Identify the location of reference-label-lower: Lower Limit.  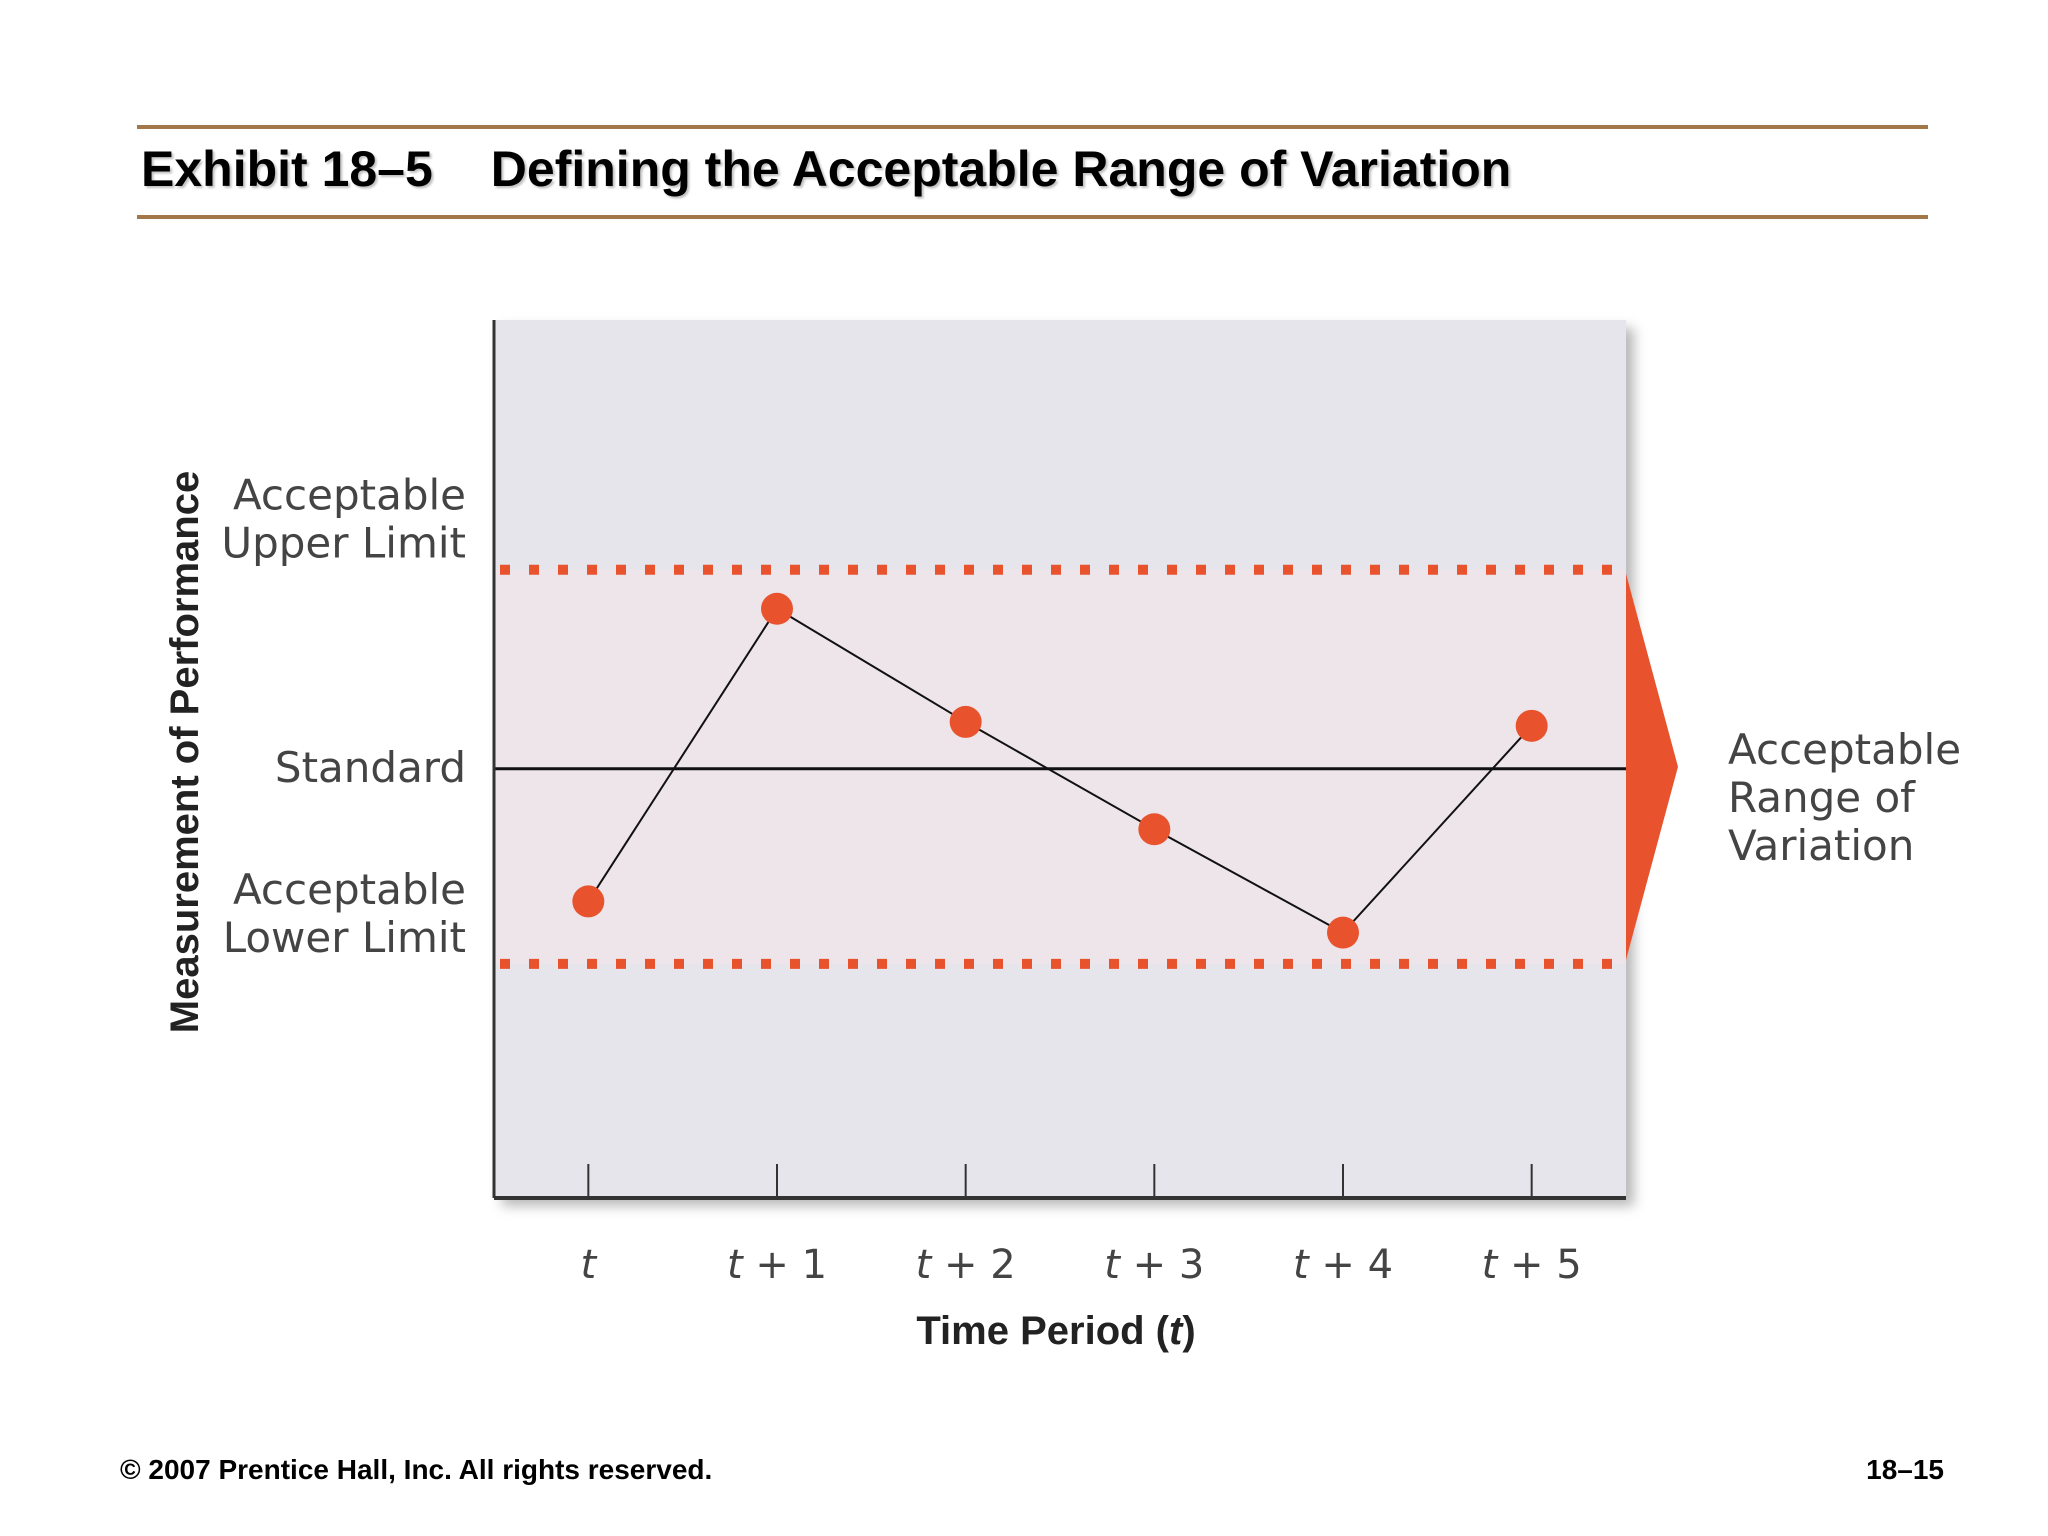
(344, 937).